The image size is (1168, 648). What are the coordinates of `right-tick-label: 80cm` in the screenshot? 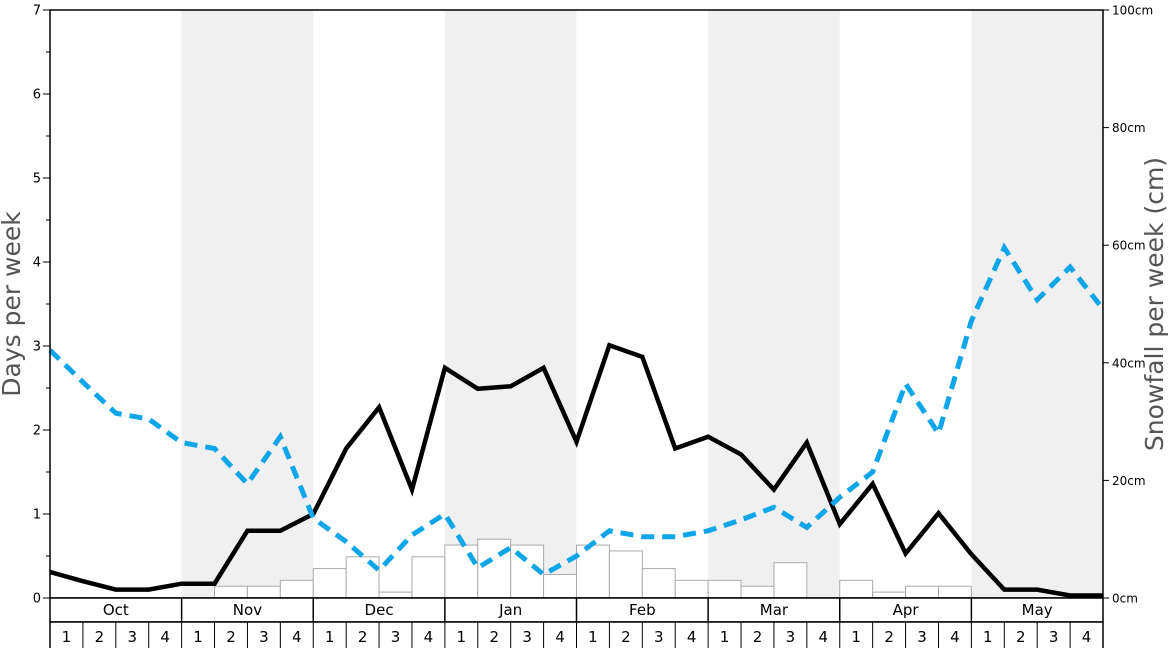 It's located at (1129, 128).